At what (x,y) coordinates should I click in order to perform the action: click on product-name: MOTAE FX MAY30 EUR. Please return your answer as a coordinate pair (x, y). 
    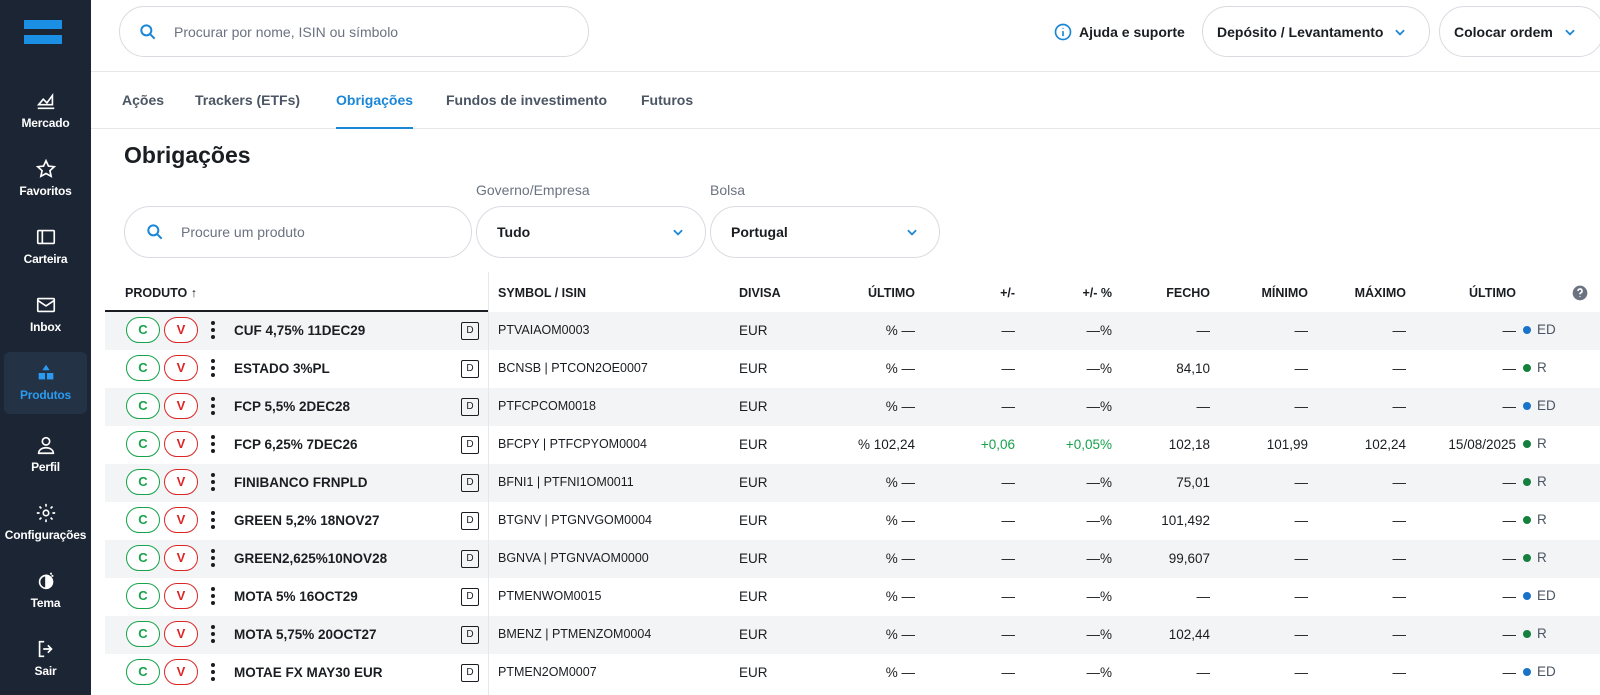
    Looking at the image, I should click on (308, 672).